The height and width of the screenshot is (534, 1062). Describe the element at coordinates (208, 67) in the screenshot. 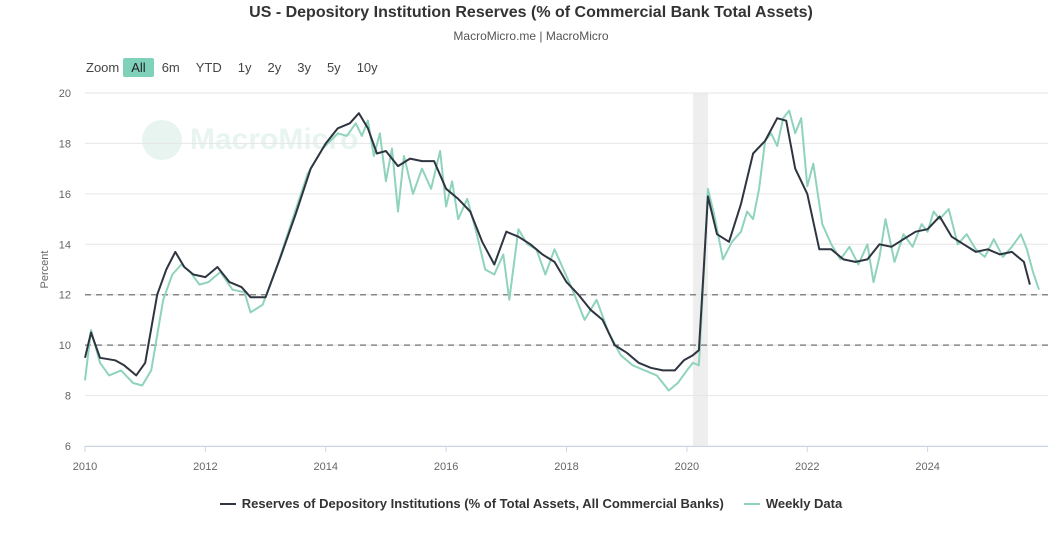

I see `zoom-button-ytd: YTD` at that location.